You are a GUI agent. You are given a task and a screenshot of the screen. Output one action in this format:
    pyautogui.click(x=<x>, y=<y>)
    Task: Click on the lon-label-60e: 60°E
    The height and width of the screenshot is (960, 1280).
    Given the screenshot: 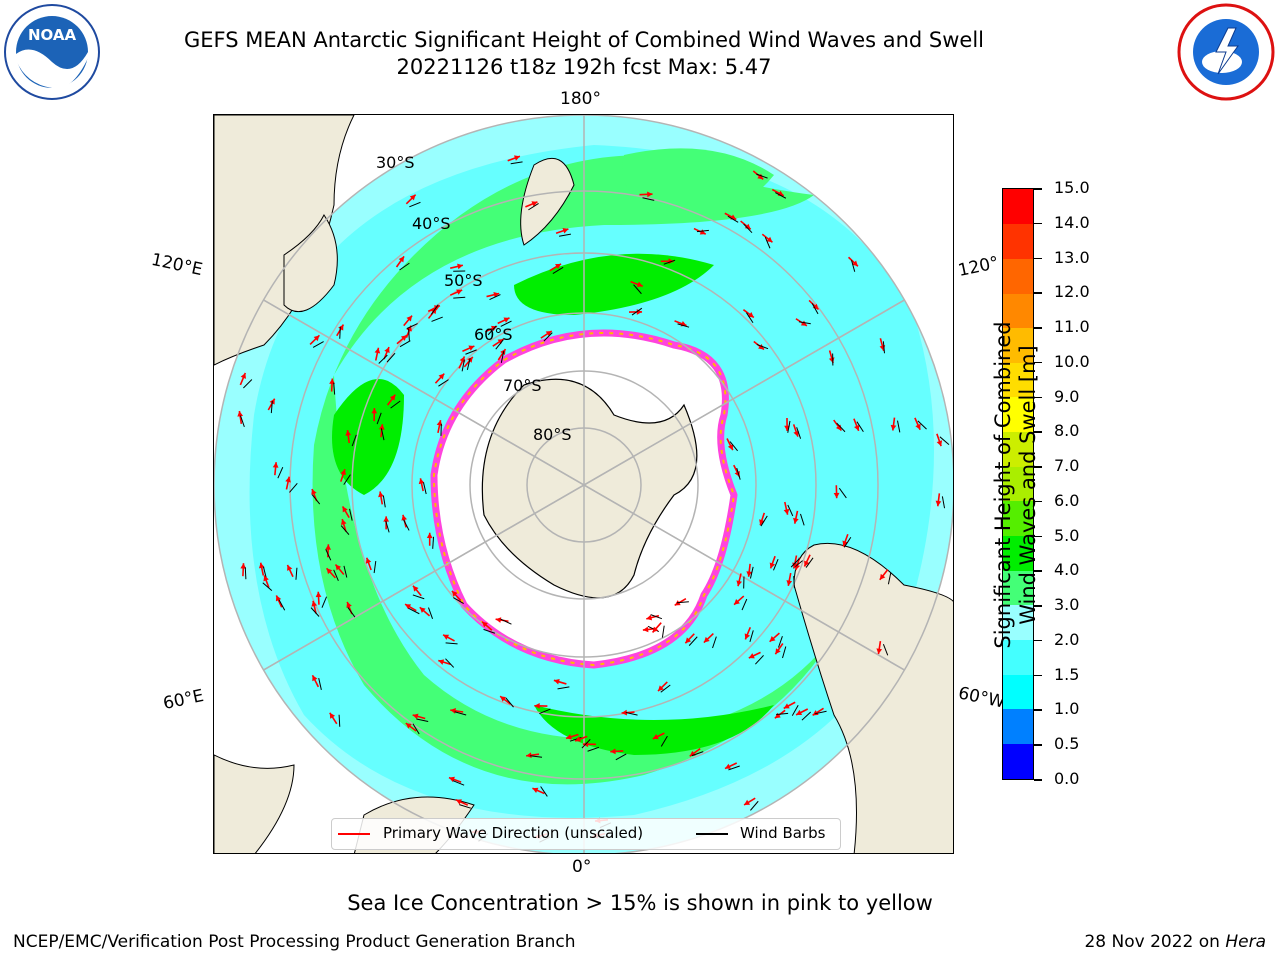 What is the action you would take?
    pyautogui.click(x=183, y=700)
    